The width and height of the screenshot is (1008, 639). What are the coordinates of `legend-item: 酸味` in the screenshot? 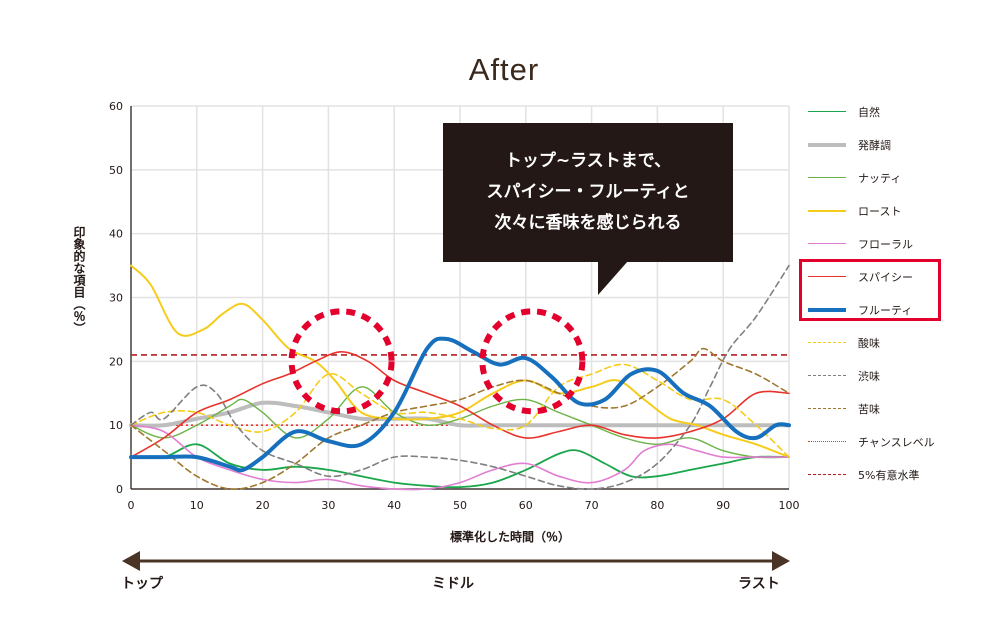 It's located at (883, 342).